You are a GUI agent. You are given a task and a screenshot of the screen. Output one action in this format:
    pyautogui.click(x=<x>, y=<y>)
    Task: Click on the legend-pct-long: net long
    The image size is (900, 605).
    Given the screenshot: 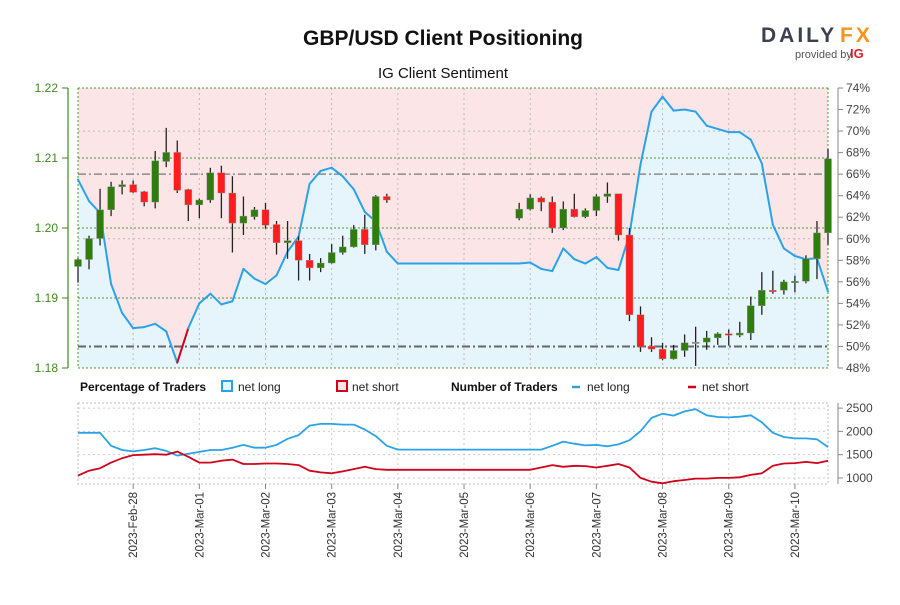 What is the action you would take?
    pyautogui.click(x=259, y=387)
    